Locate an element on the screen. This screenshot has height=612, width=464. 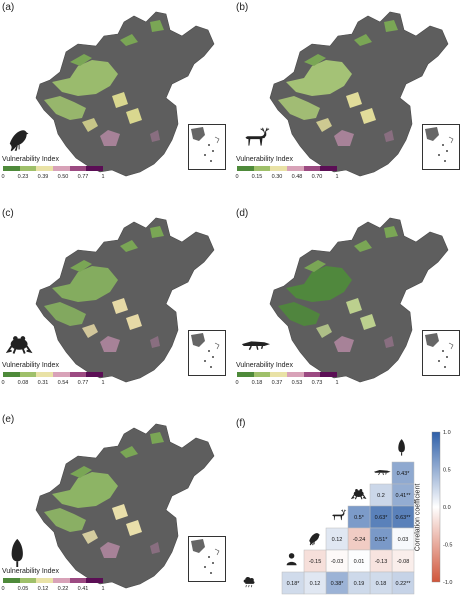
tick-label: 0.54 is located at coordinates (63, 383).